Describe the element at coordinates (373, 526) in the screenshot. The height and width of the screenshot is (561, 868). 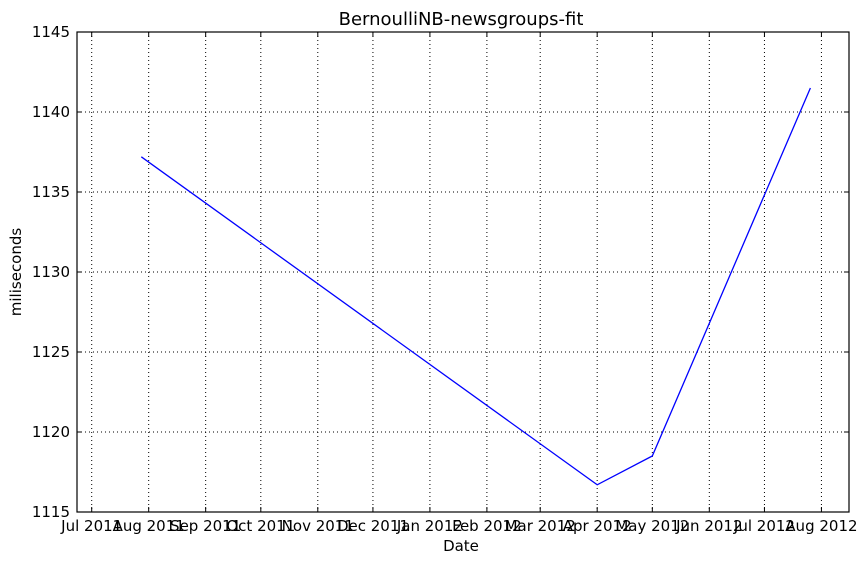
I see `x-tick-label: Dec 2011` at that location.